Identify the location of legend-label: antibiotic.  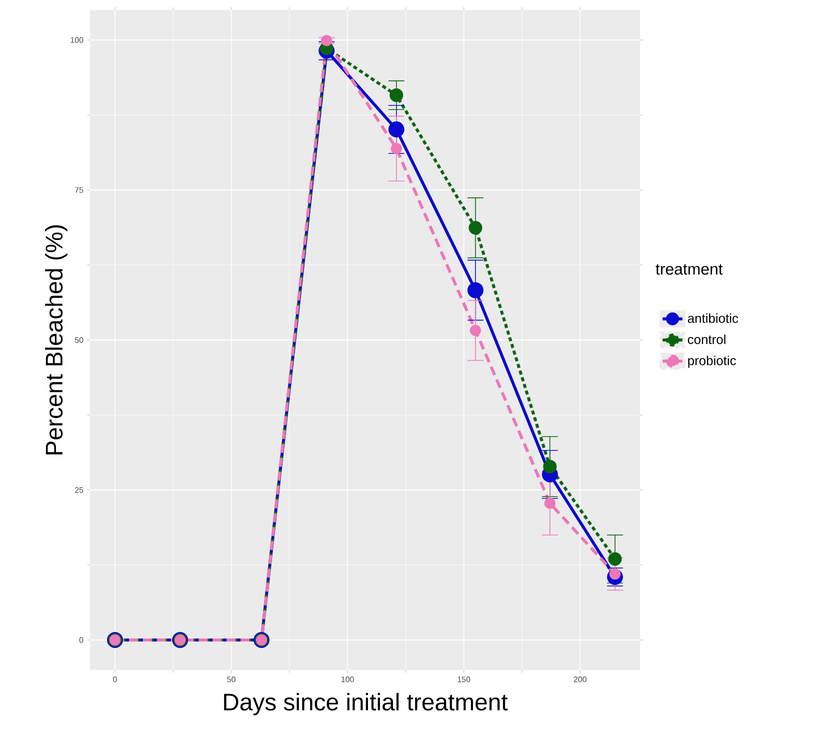
(713, 318).